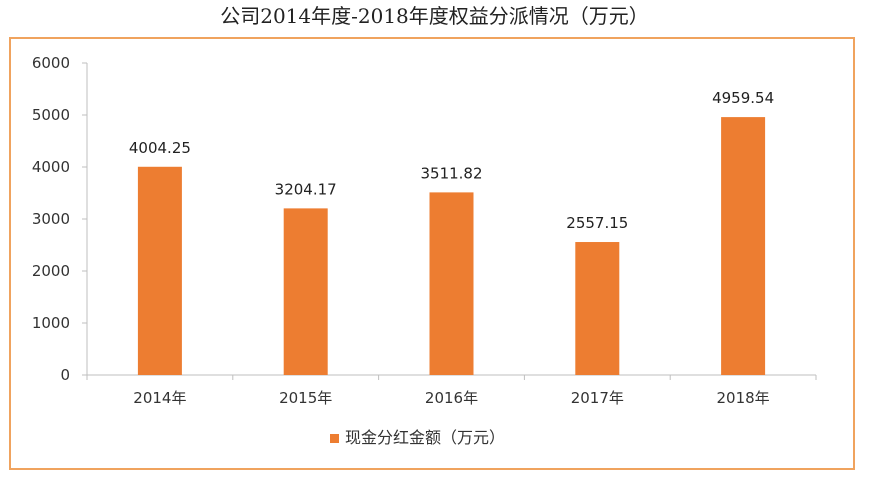 Image resolution: width=869 pixels, height=479 pixels. What do you see at coordinates (597, 223) in the screenshot?
I see `data-label: 2557.15` at bounding box center [597, 223].